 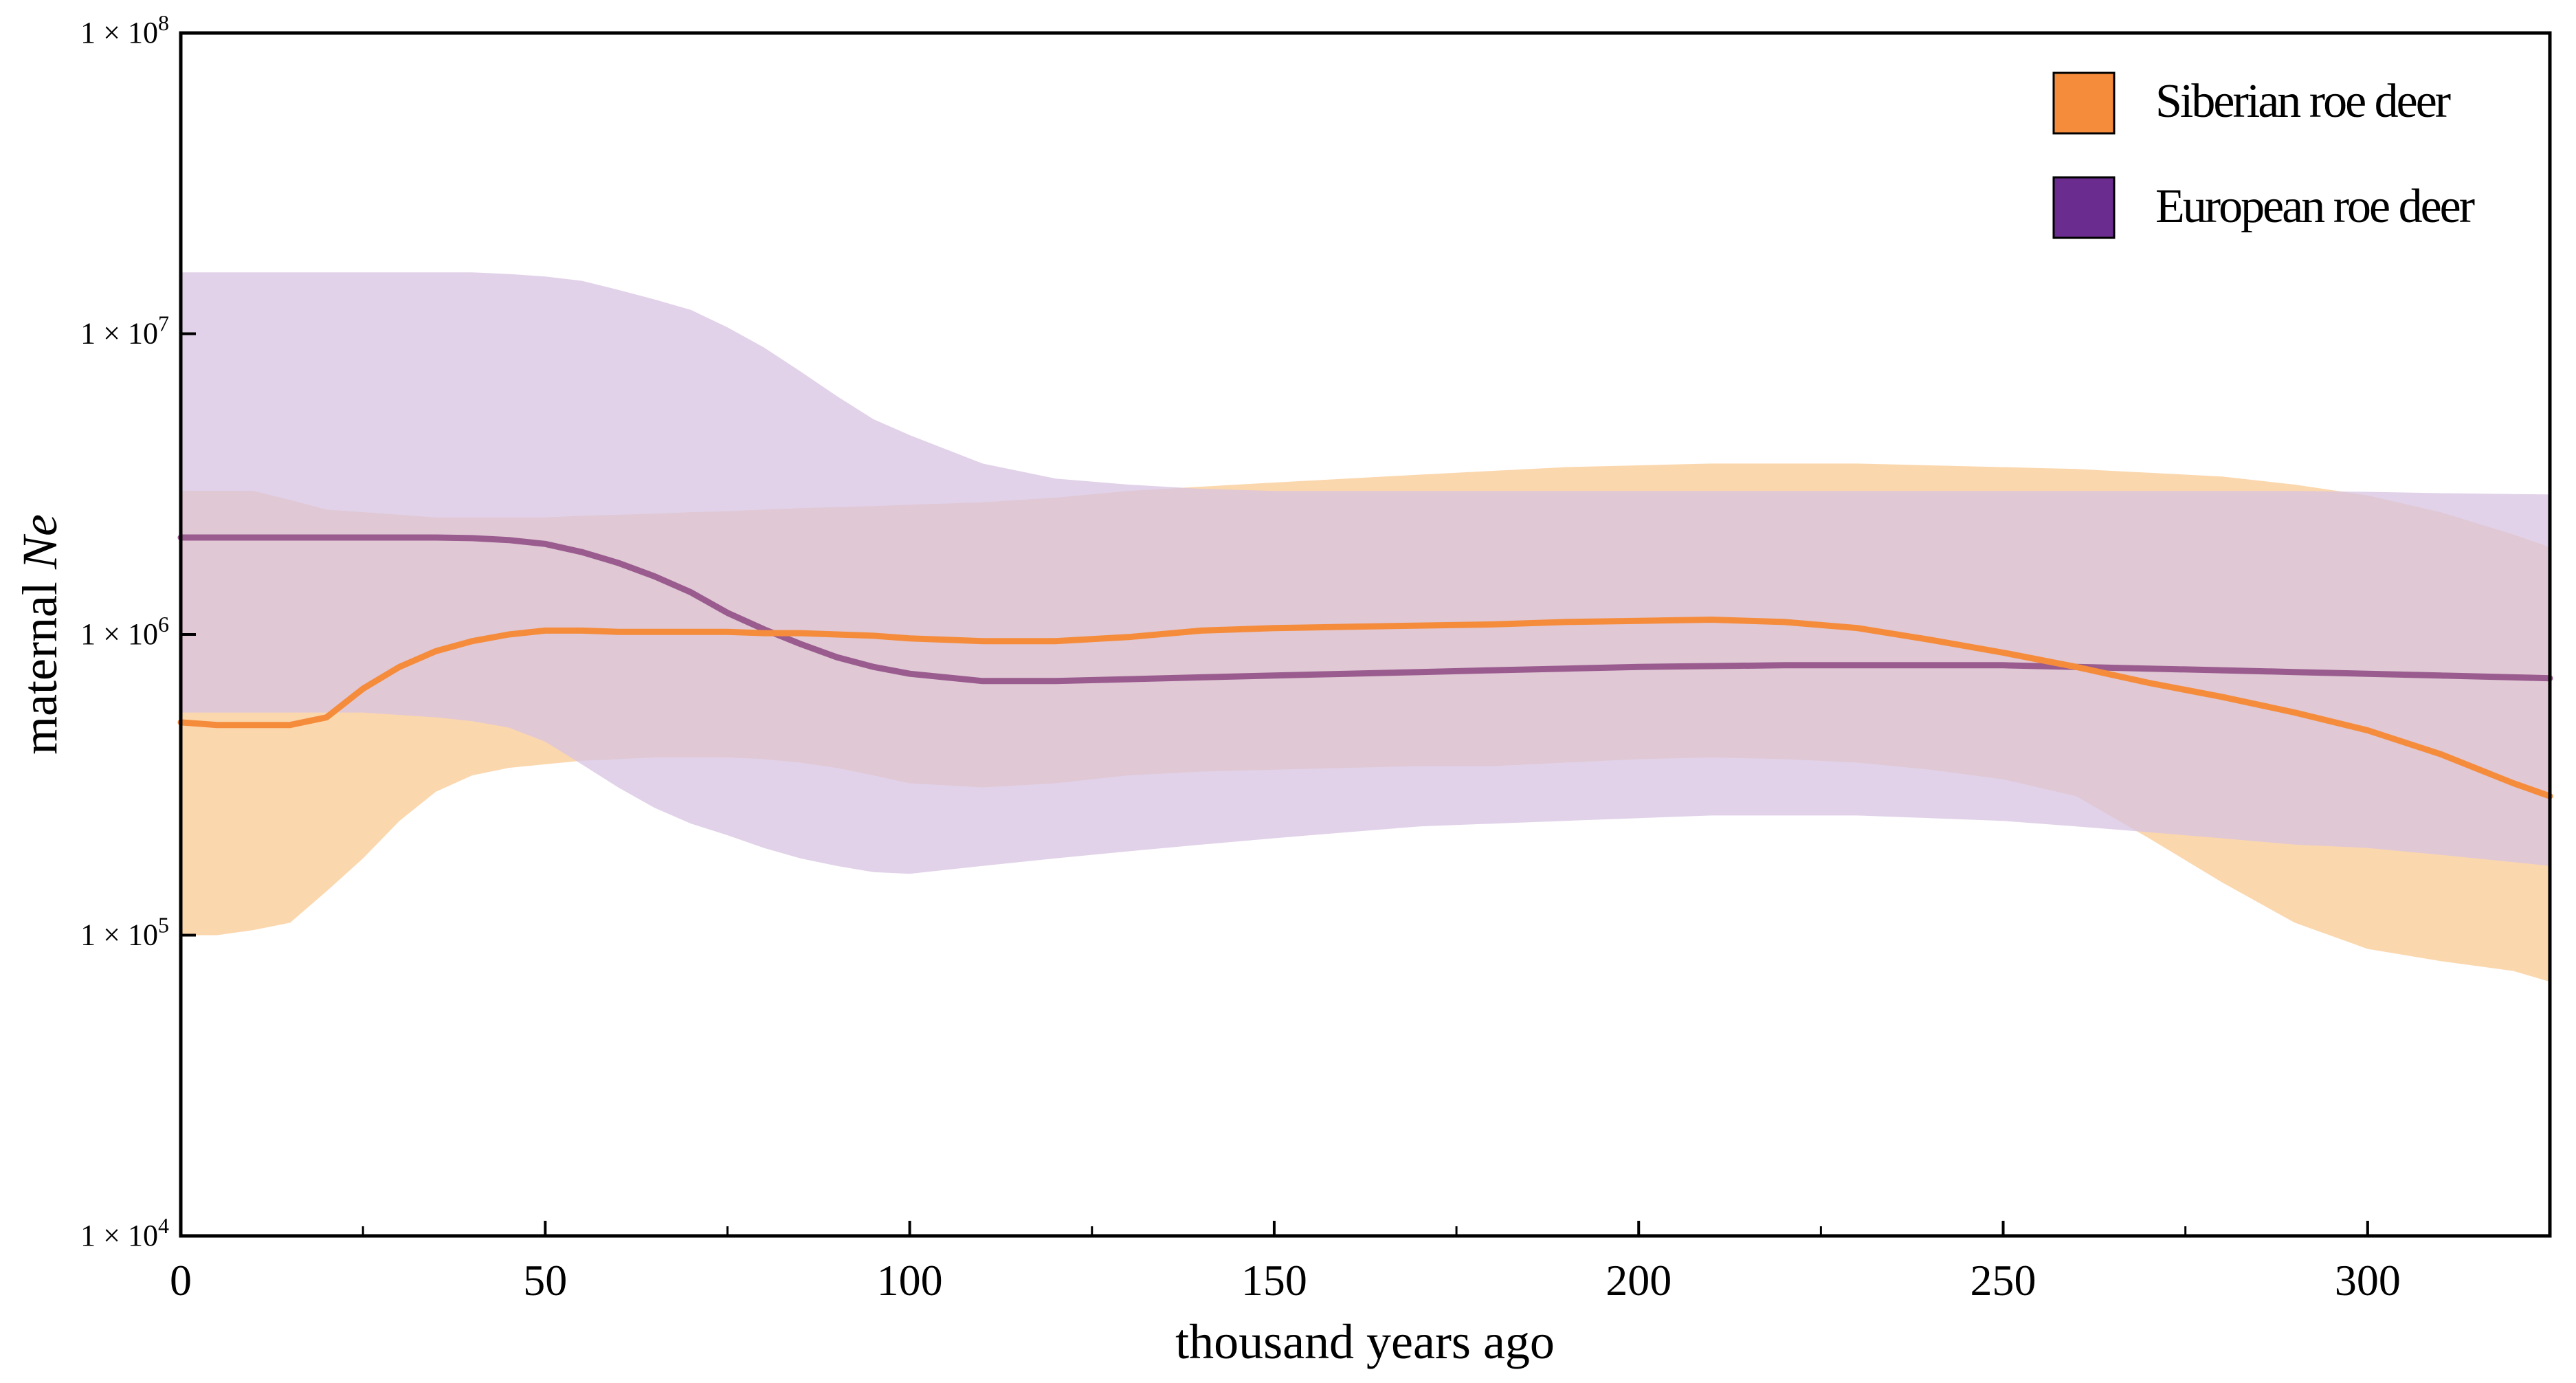 I want to click on legend: Siberian roe deer European roe deer, so click(x=2264, y=155).